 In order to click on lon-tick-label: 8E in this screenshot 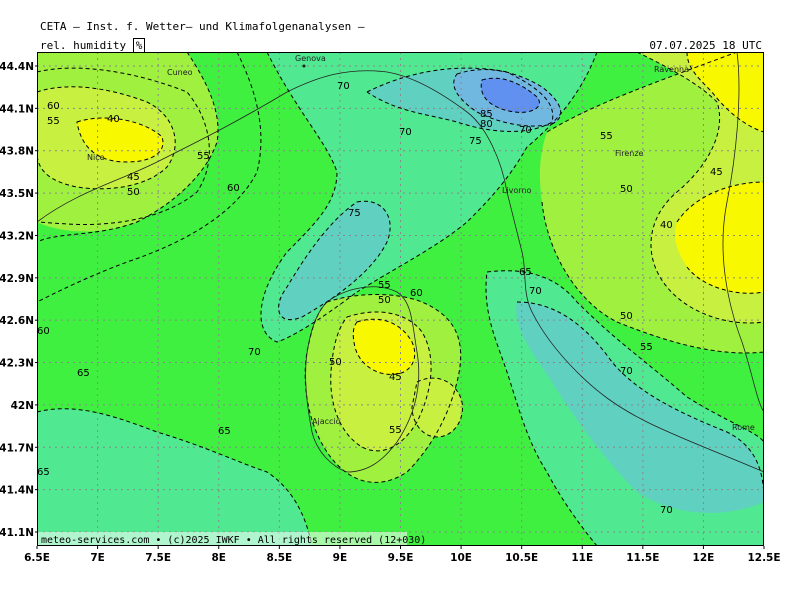, I will do `click(219, 558)`.